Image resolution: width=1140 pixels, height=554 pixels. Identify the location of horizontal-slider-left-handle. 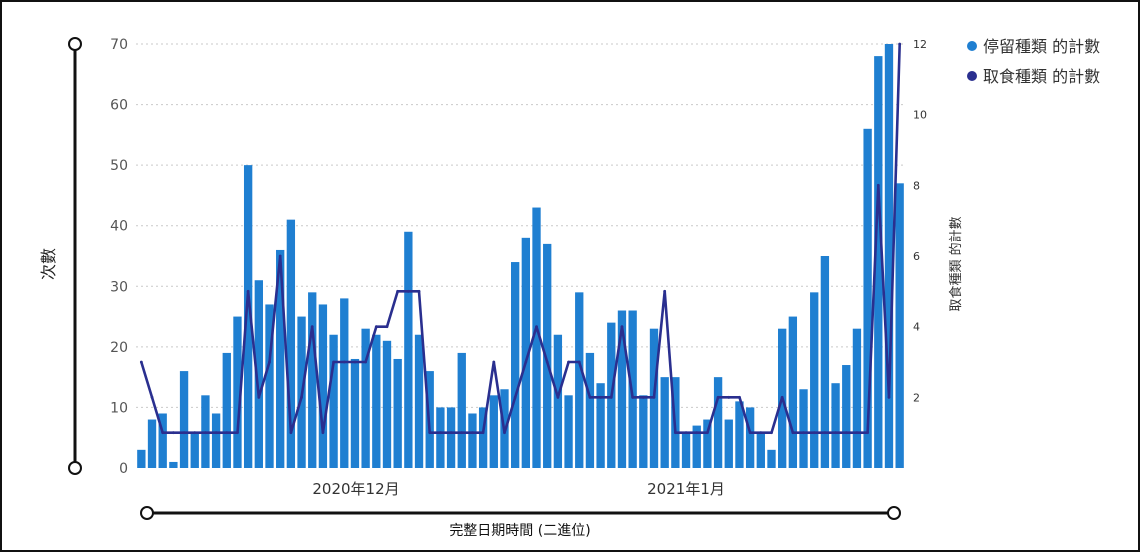
(147, 513).